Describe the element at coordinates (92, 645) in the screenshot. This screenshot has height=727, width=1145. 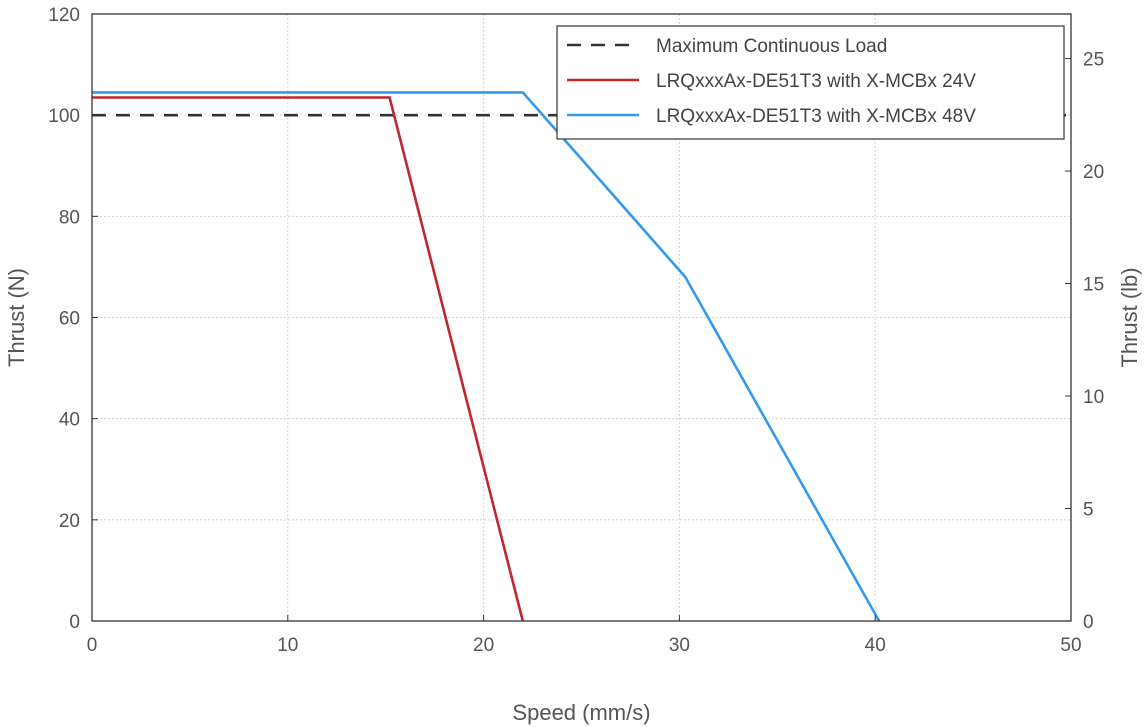
I see `x-tick-label: 0` at that location.